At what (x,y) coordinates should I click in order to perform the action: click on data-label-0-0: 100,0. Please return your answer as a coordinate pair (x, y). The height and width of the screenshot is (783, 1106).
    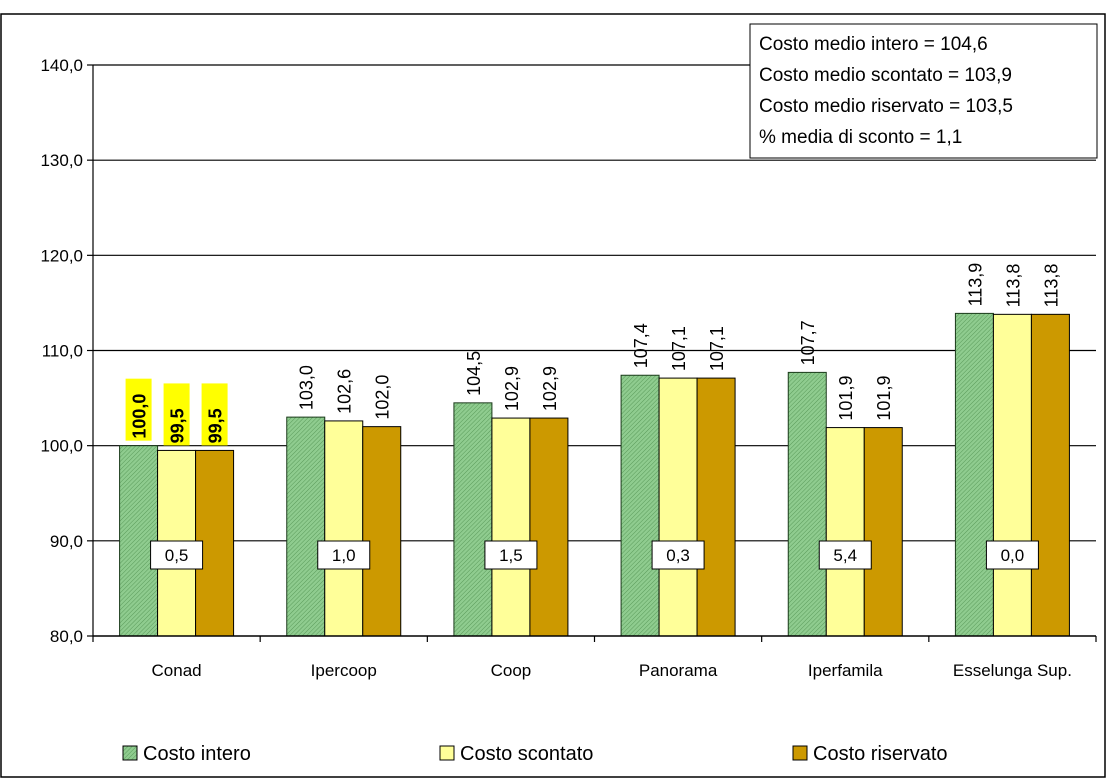
    Looking at the image, I should click on (140, 416).